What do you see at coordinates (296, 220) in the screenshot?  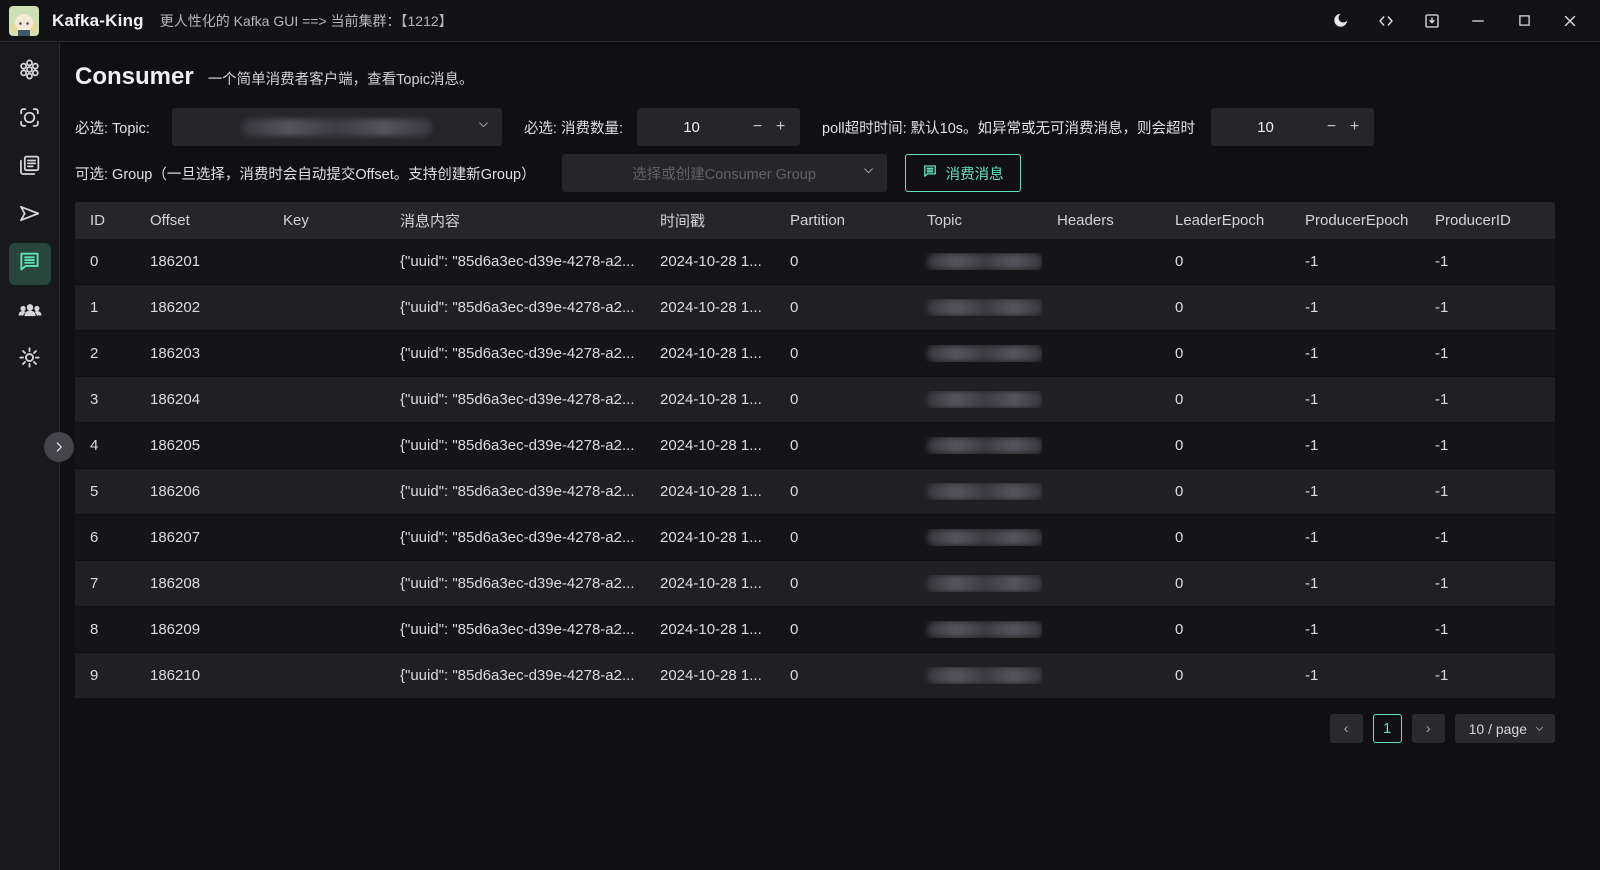 I see `col-key: Key` at bounding box center [296, 220].